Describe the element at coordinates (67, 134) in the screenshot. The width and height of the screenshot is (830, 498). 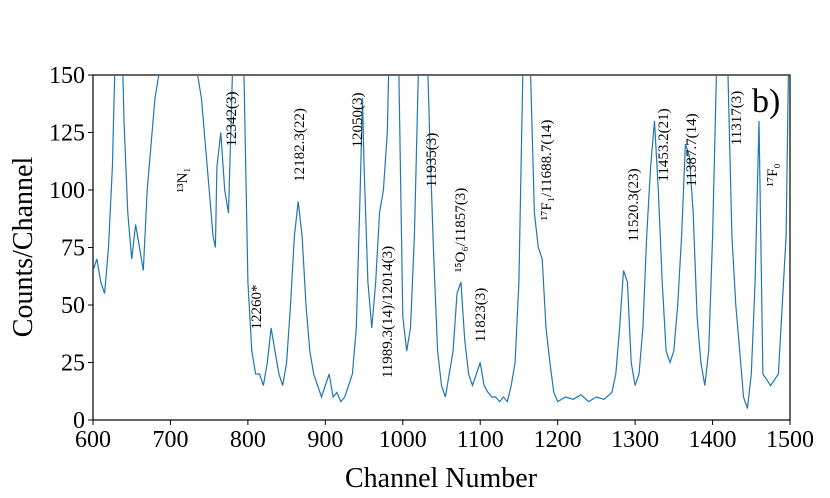
I see `y-tick-label: 125` at that location.